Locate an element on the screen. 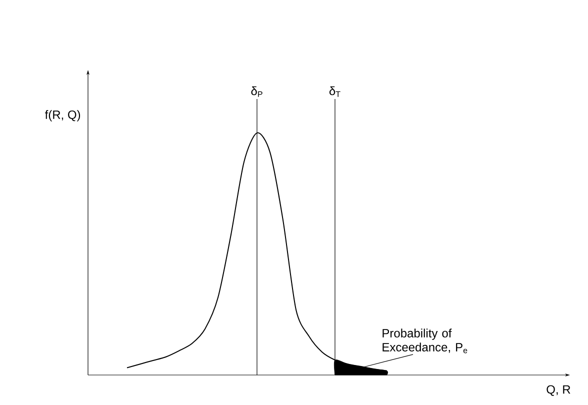  x-tick-label: δ$_{P}$ is located at coordinates (256, 91).